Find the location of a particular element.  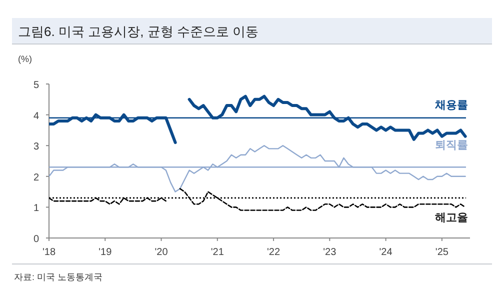

x-tick-label: '21 is located at coordinates (217, 252).